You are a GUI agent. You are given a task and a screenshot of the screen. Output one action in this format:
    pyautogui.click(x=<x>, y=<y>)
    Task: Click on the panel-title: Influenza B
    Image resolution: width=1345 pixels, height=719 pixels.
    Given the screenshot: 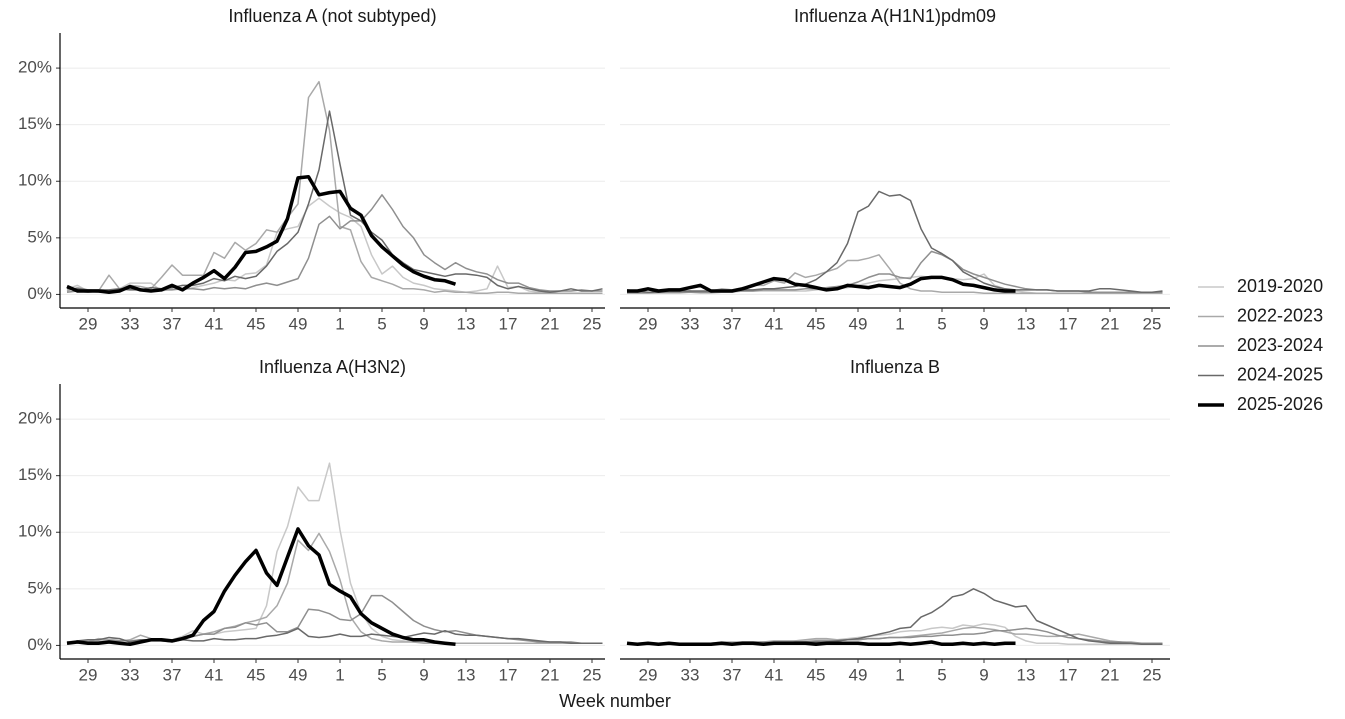 What is the action you would take?
    pyautogui.click(x=895, y=367)
    